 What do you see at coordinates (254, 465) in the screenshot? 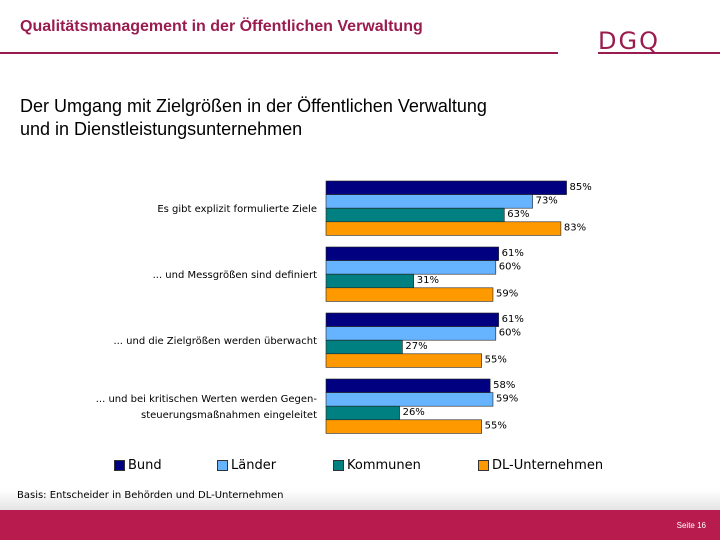
I see `legend-label: Länder` at bounding box center [254, 465].